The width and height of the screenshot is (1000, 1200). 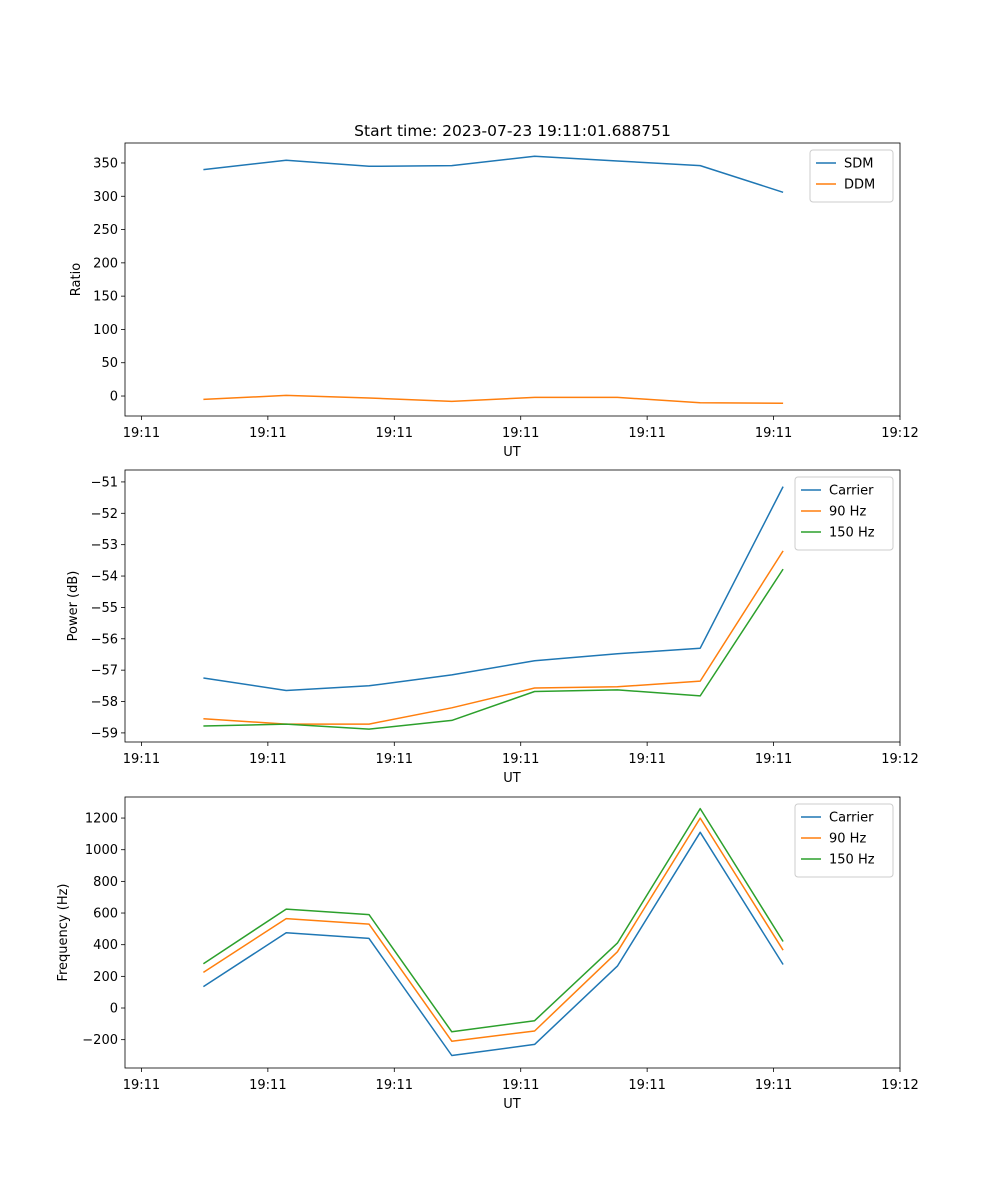 What do you see at coordinates (104, 482) in the screenshot?
I see `y-tick-label: −51` at bounding box center [104, 482].